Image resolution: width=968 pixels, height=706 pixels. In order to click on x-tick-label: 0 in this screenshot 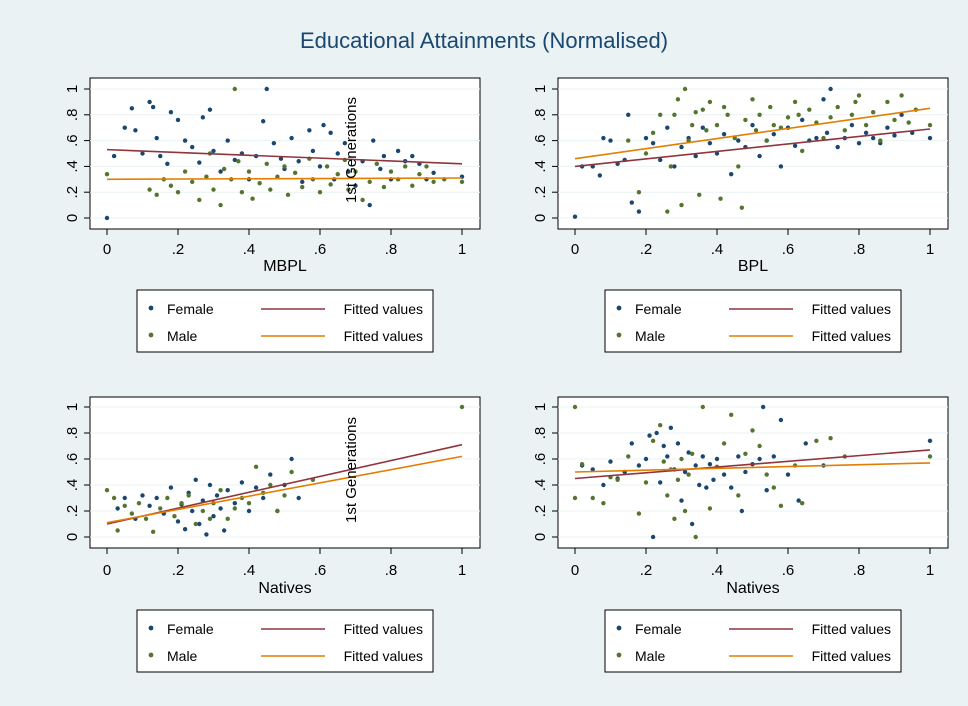, I will do `click(107, 249)`.